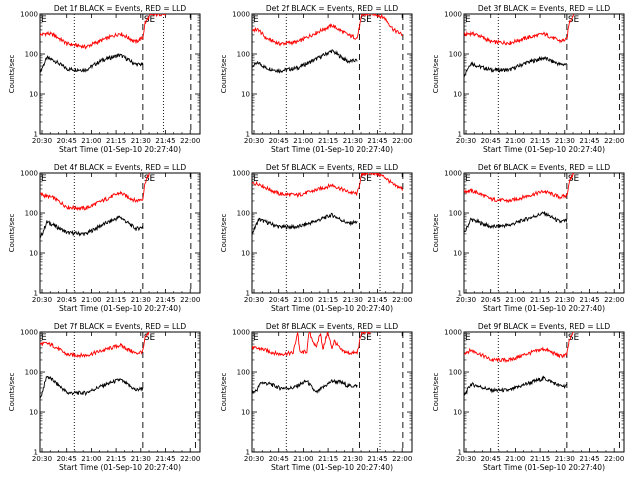 This screenshot has height=480, width=640. Describe the element at coordinates (120, 8) in the screenshot. I see `panel-title: Det 1f BLACK = Events, RED = LLD` at that location.